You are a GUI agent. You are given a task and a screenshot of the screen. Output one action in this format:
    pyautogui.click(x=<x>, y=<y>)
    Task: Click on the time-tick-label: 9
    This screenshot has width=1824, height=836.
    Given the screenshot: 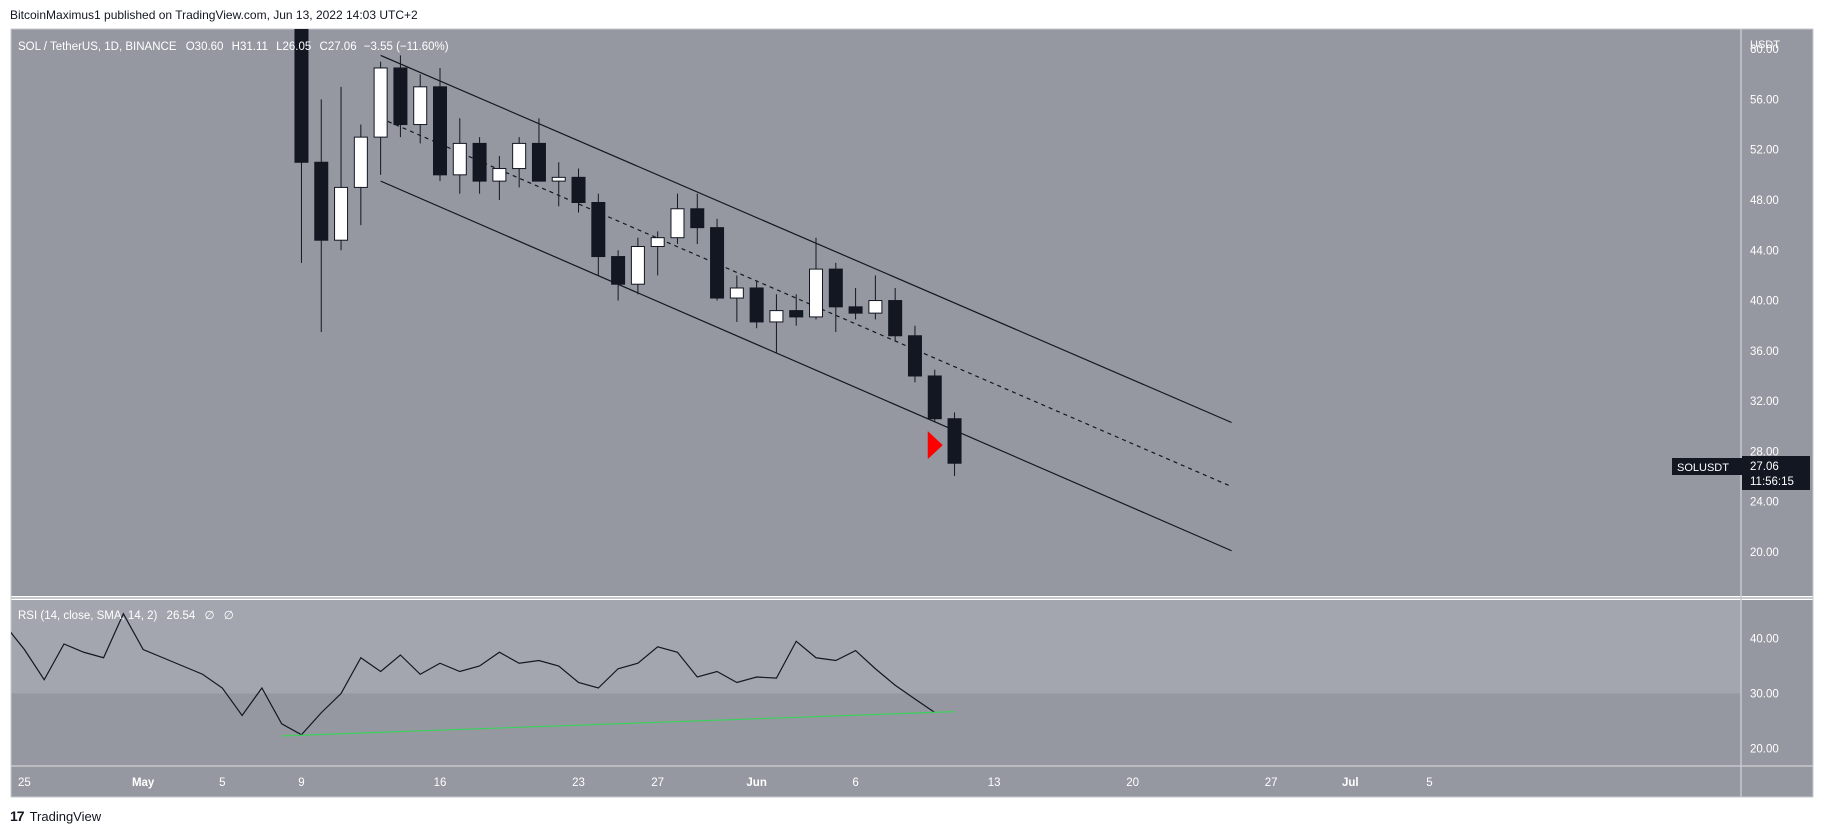 What is the action you would take?
    pyautogui.click(x=301, y=783)
    